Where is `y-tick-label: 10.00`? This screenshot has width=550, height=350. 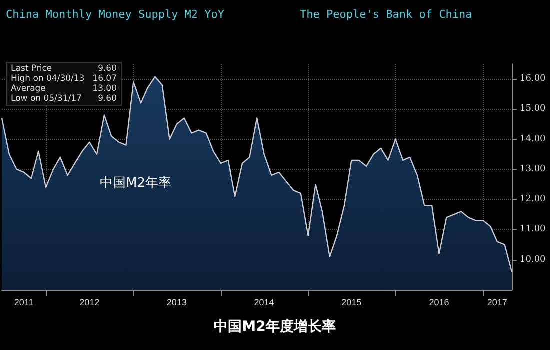 y-tick-label: 10.00 is located at coordinates (533, 259).